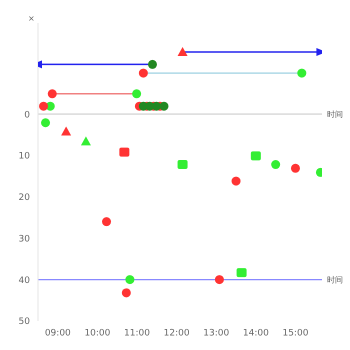  Describe the element at coordinates (31, 18) in the screenshot. I see `y-axis-title: ×` at that location.